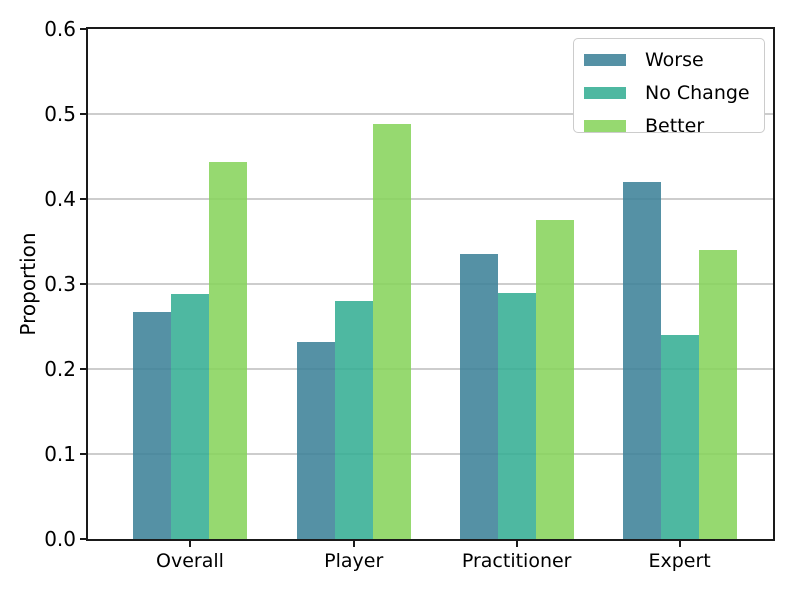 Image resolution: width=793 pixels, height=594 pixels. I want to click on legend-swatch-no-change, so click(605, 93).